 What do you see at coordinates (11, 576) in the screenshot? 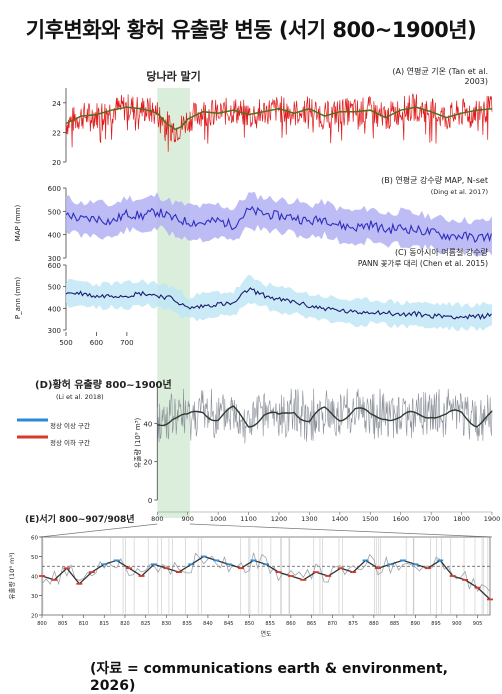
I see `e-ylabel: 유출량 (10⁹ m³)` at bounding box center [11, 576].